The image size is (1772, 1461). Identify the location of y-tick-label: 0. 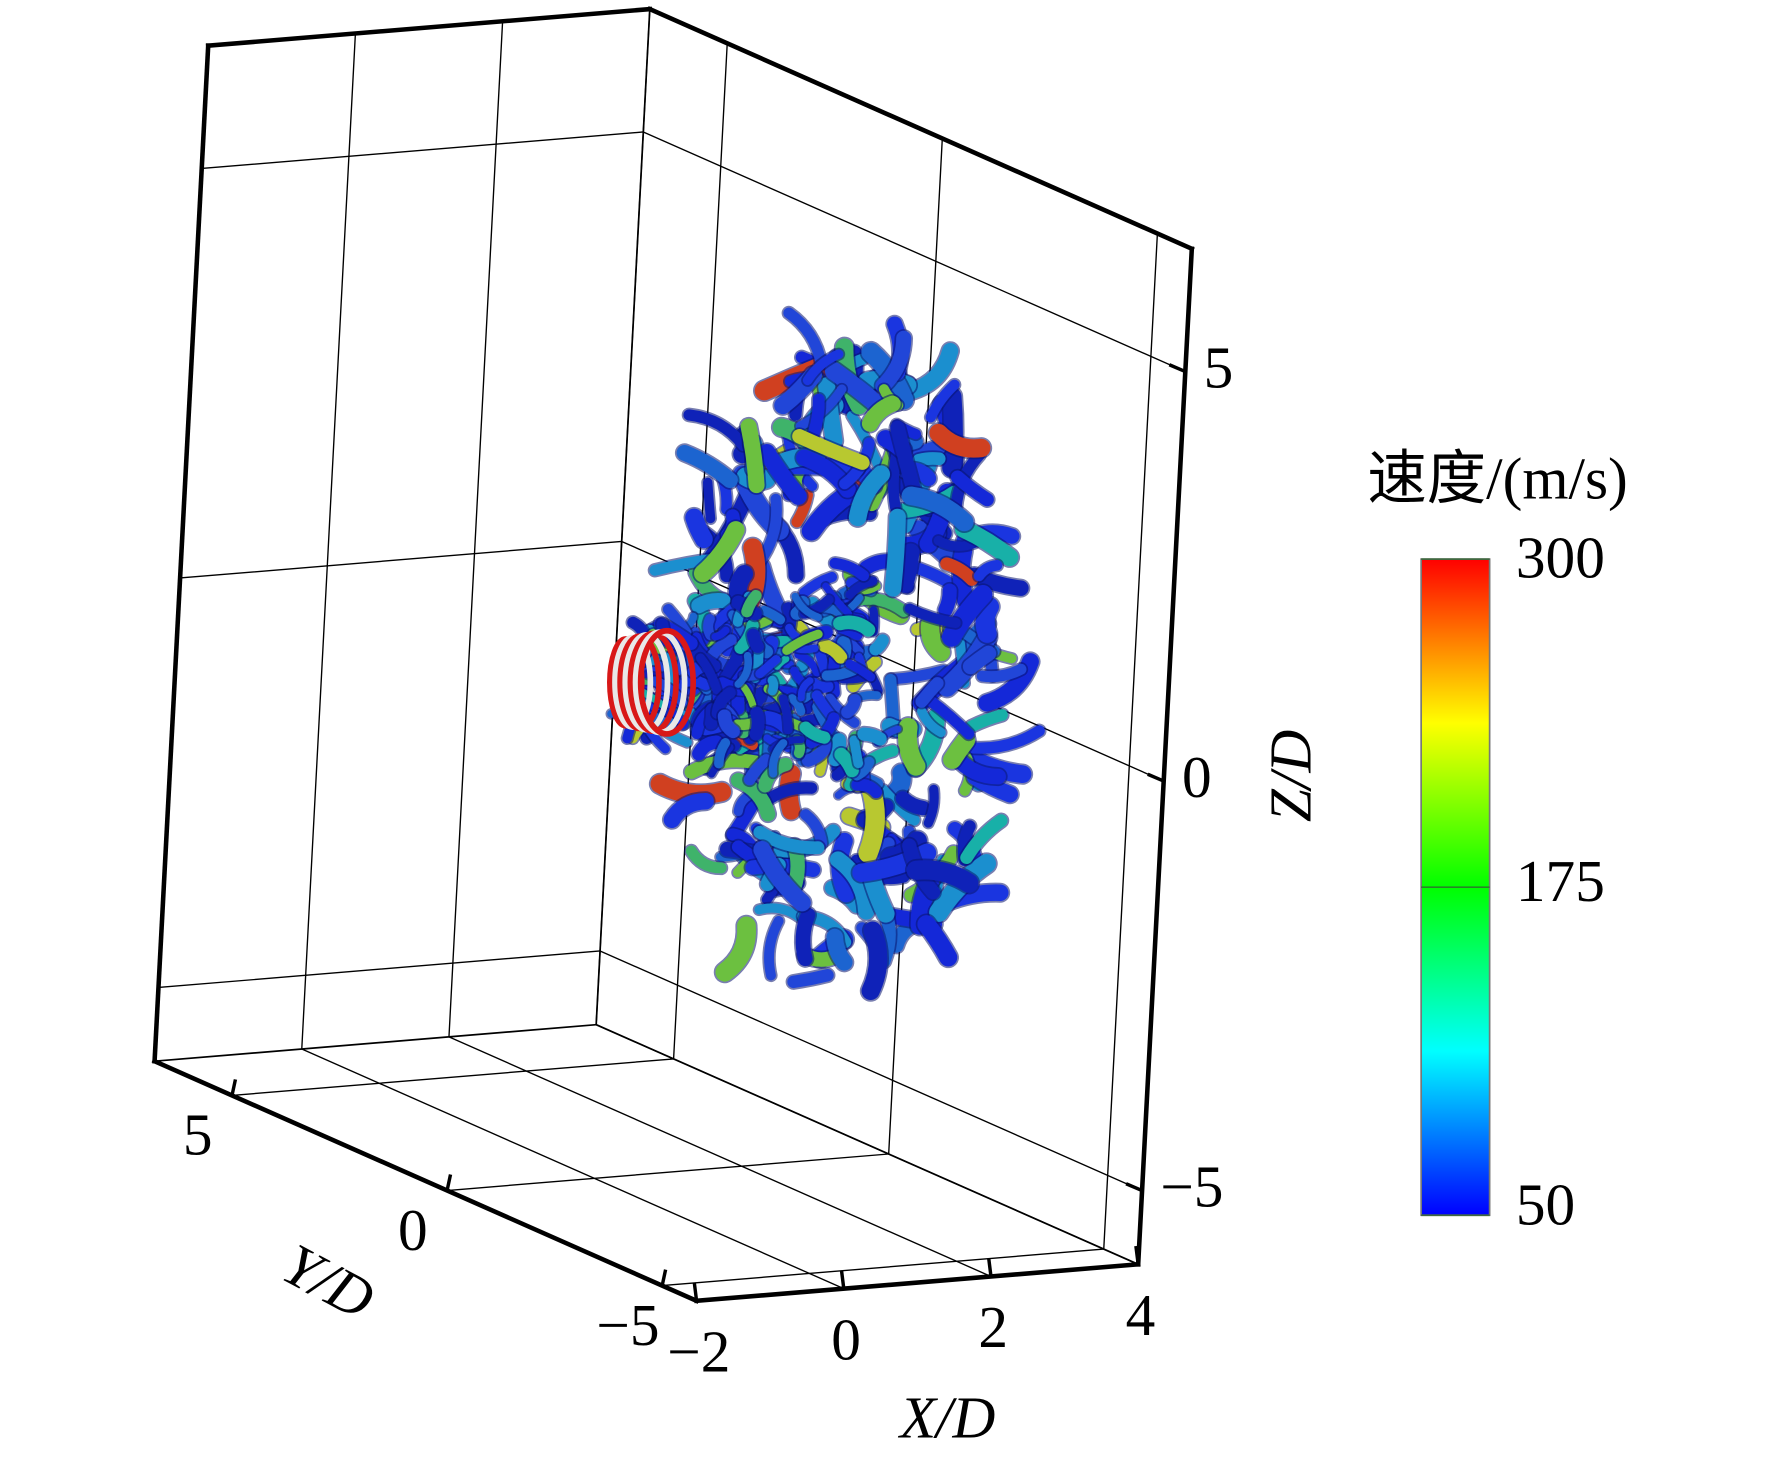
(413, 1230).